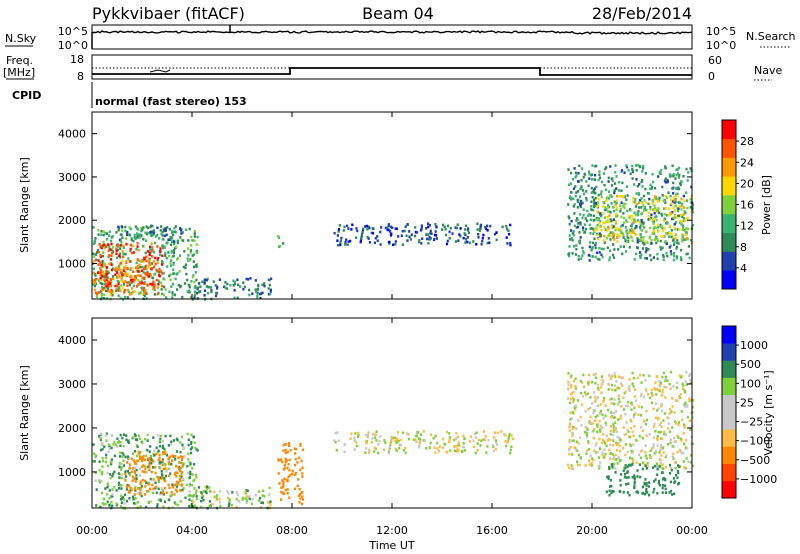  I want to click on colorbar-cell, so click(729, 352).